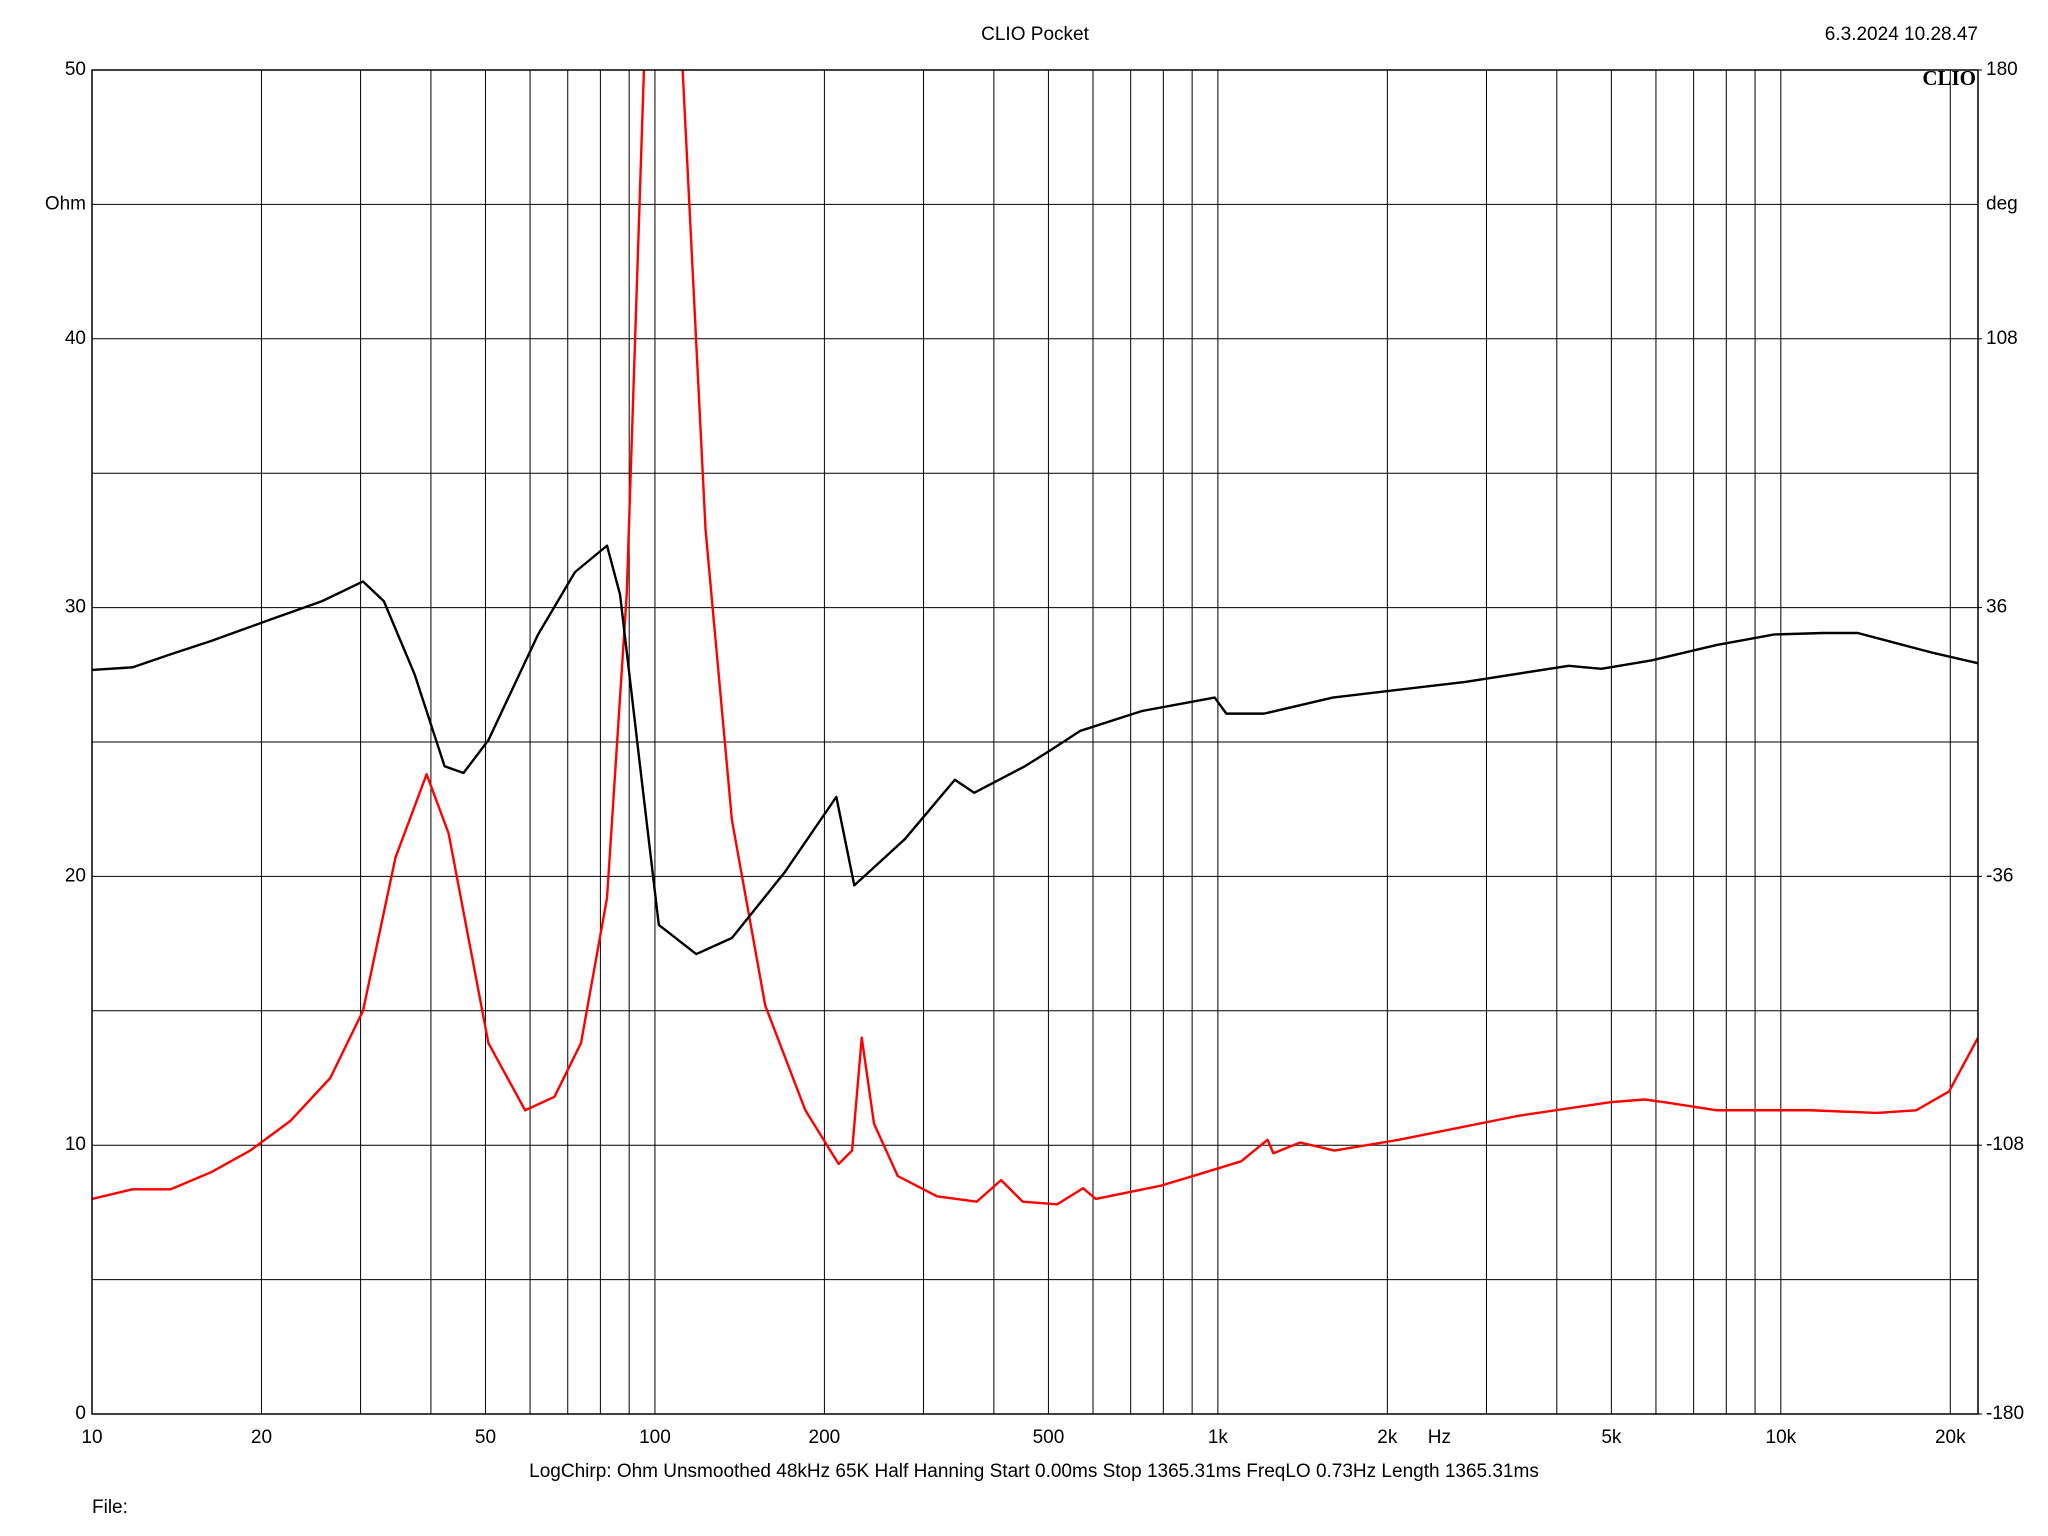 The height and width of the screenshot is (1536, 2048). I want to click on y-tick-label: 30, so click(75, 607).